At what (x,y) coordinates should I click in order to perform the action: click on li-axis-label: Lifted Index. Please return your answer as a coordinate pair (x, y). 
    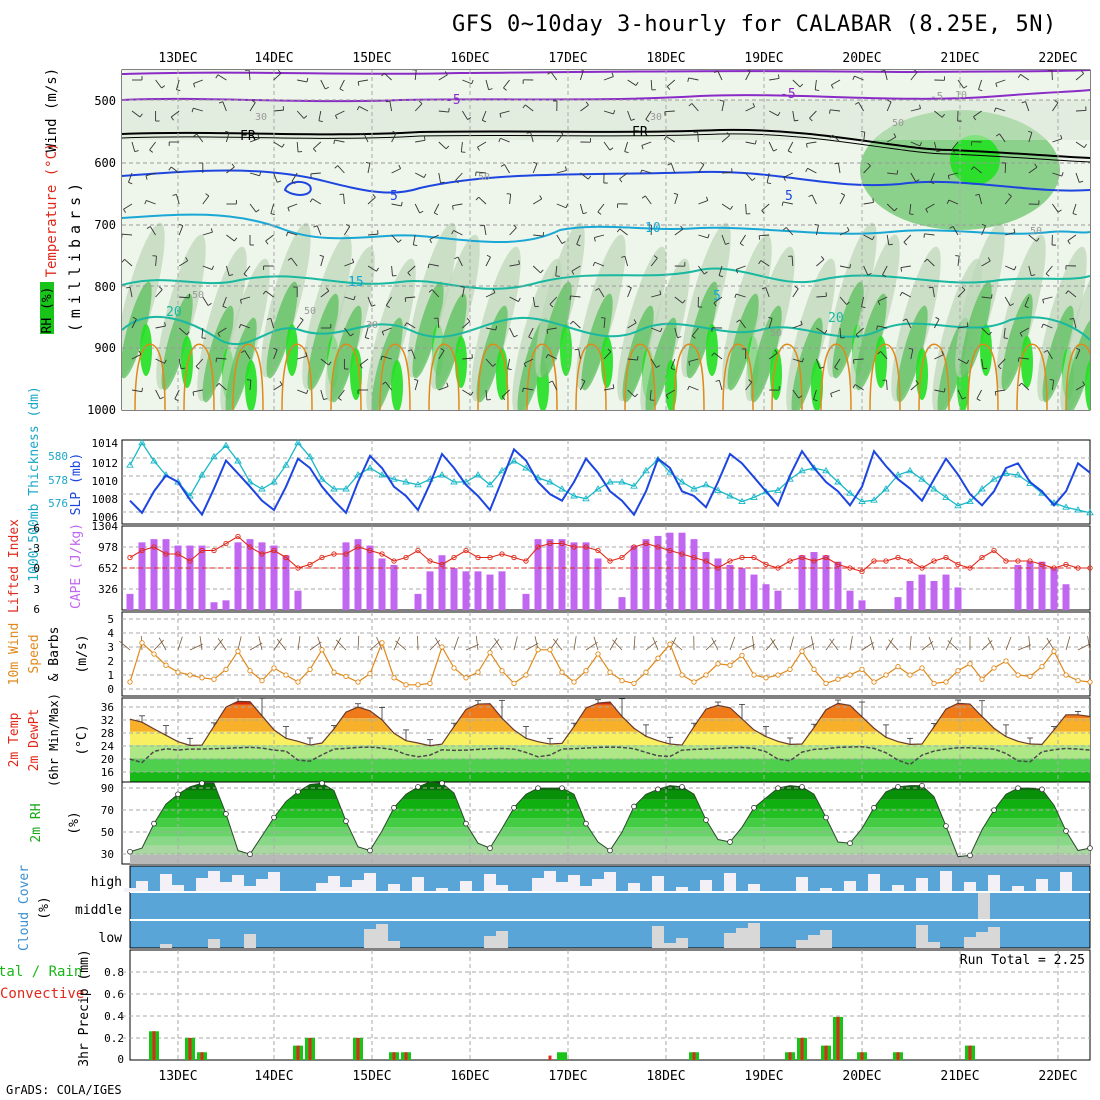
    Looking at the image, I should click on (14, 566).